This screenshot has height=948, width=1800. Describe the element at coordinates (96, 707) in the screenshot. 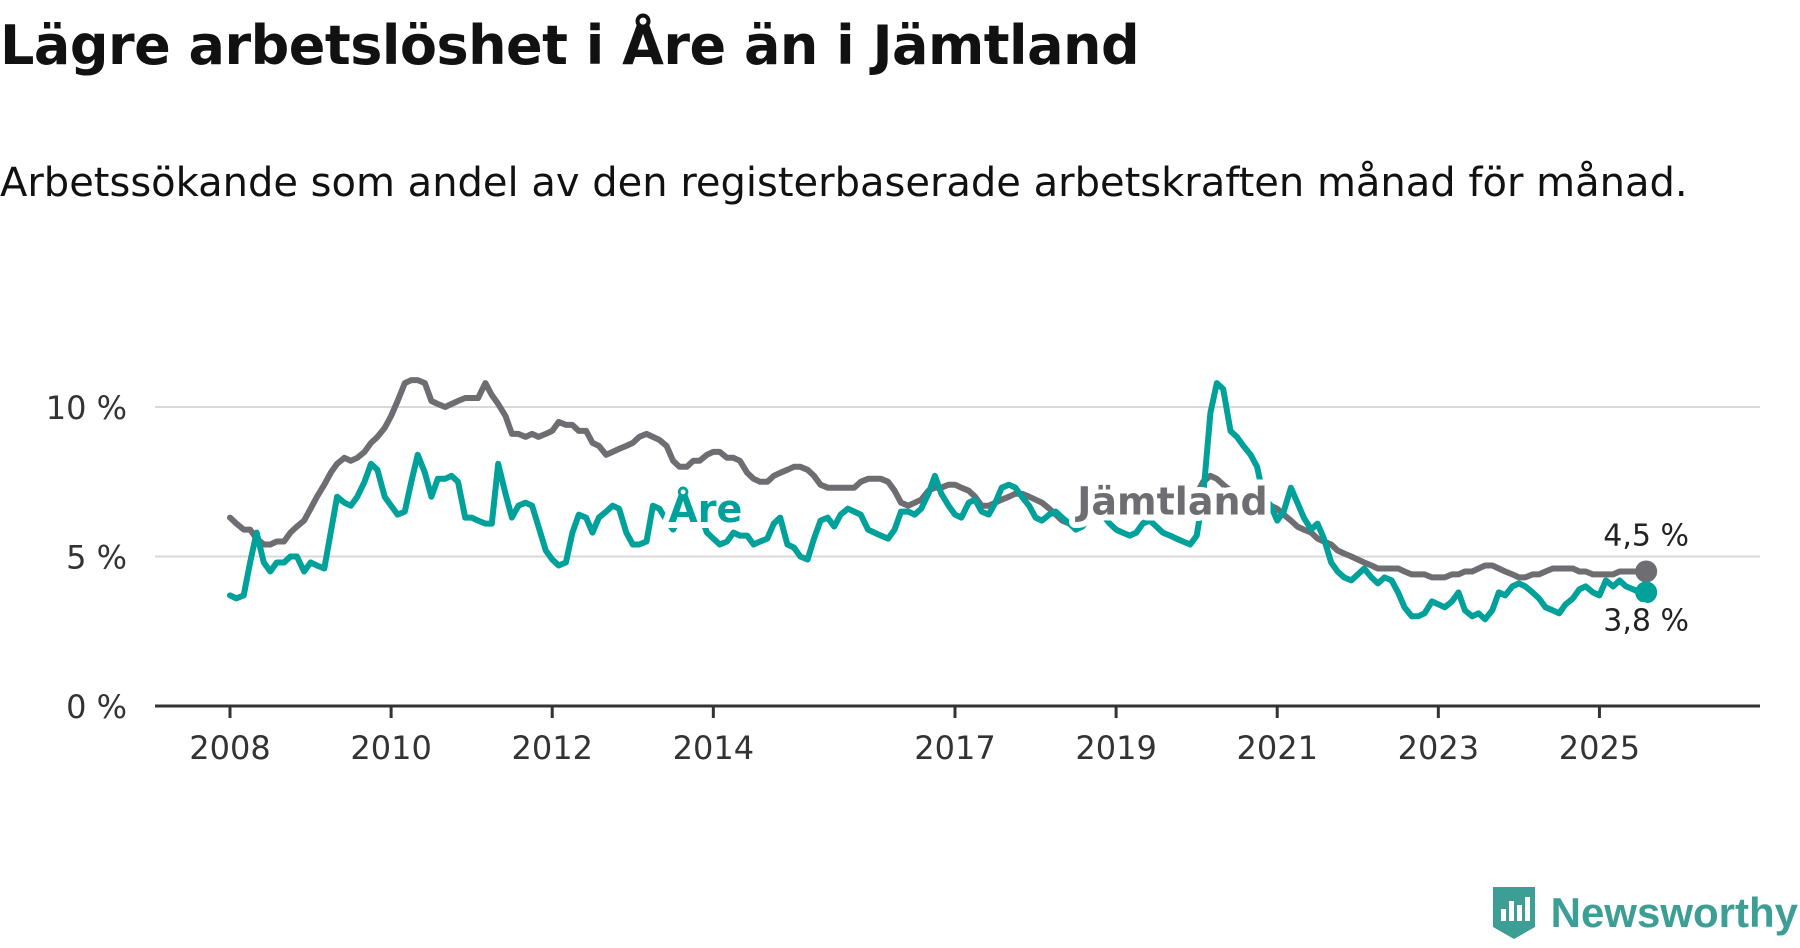

I see `y-tick-label: 0 %` at that location.